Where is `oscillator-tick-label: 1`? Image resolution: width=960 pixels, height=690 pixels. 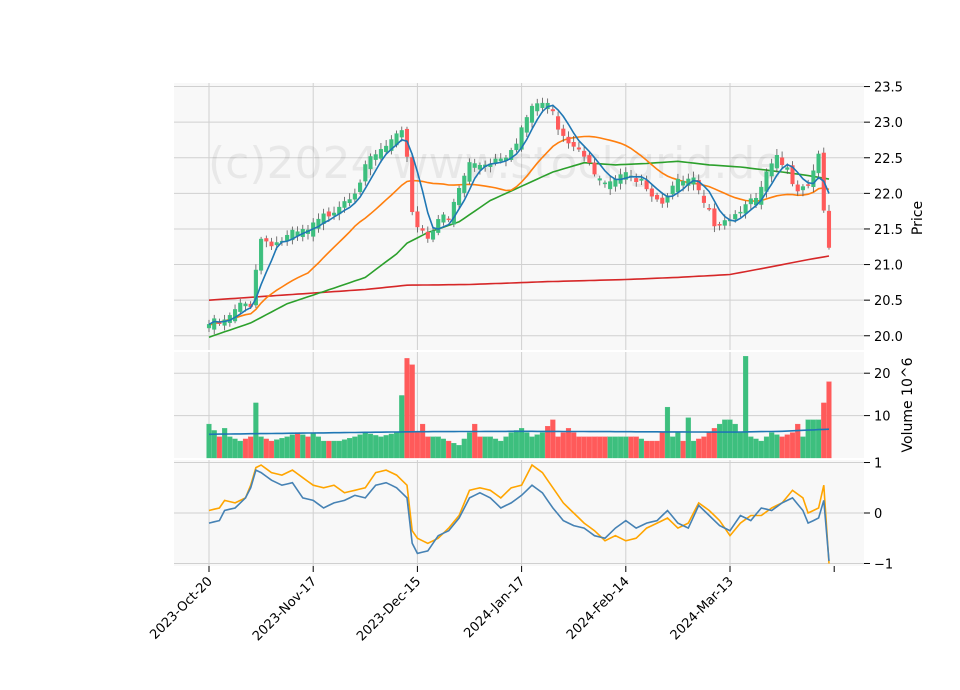
oscillator-tick-label: 1 is located at coordinates (878, 464).